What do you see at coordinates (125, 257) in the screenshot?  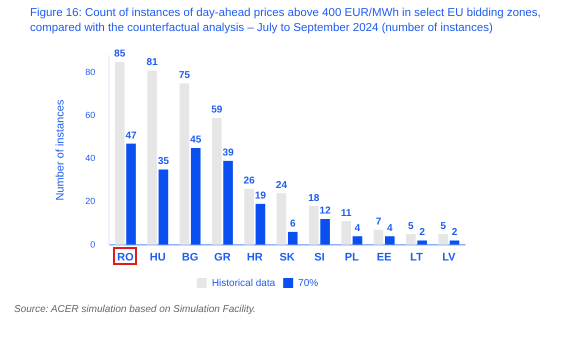 I see `x-tick-label: RO` at bounding box center [125, 257].